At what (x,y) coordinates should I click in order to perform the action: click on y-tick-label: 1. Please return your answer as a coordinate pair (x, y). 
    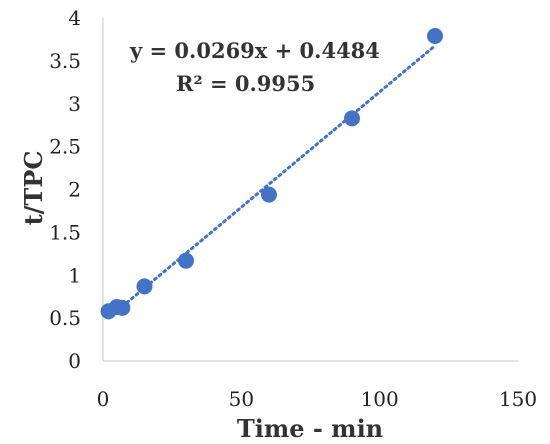
    Looking at the image, I should click on (74, 275).